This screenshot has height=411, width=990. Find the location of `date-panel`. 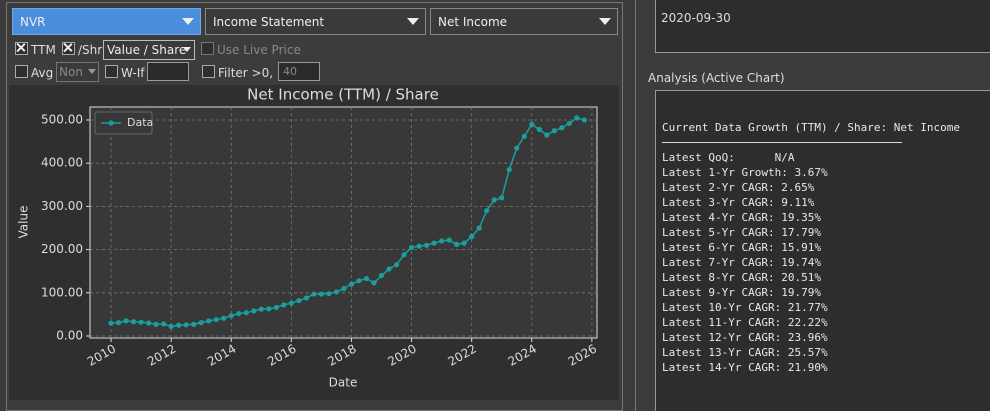

date-panel is located at coordinates (822, 26).